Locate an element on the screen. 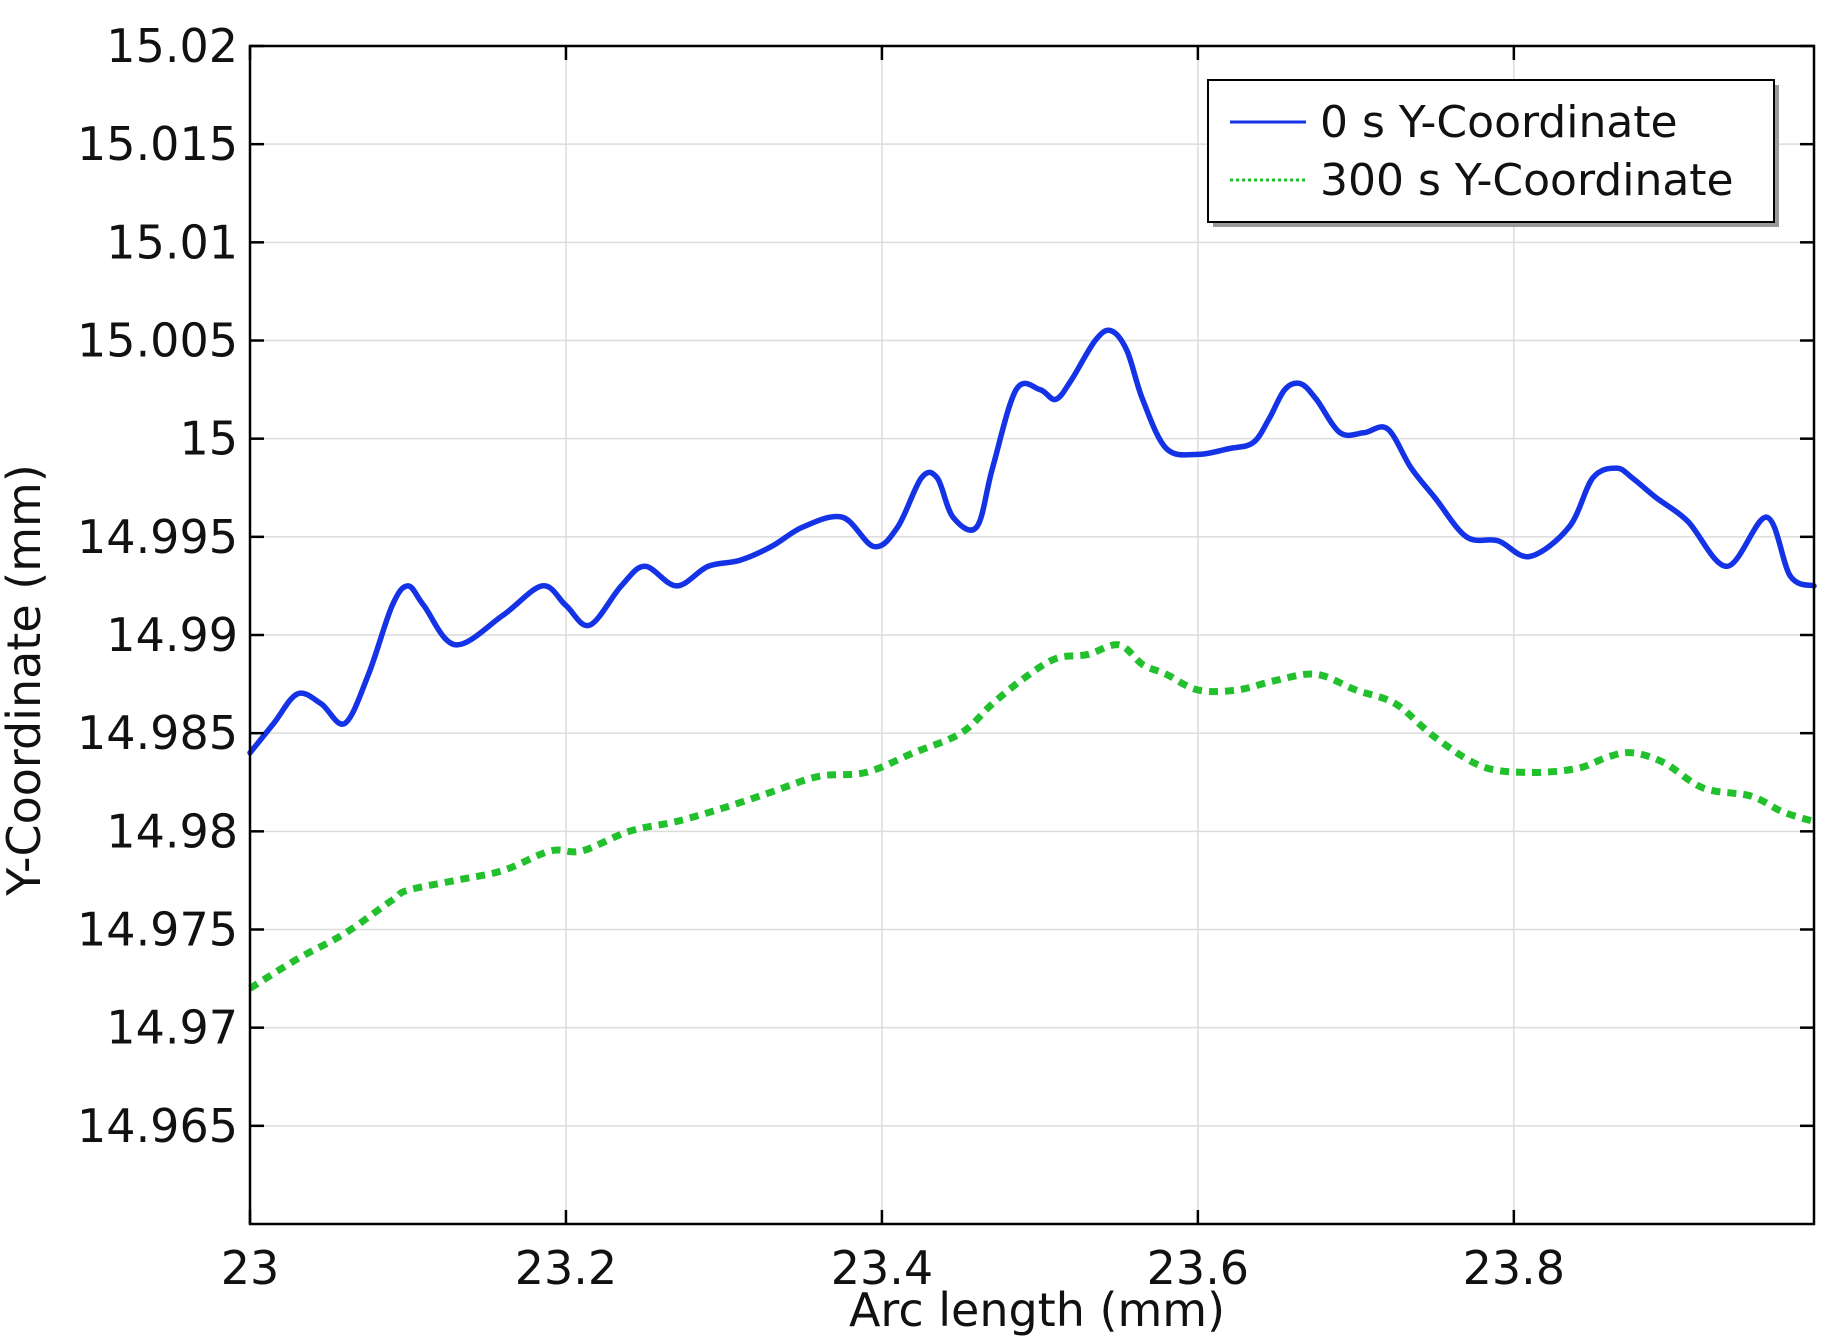 The image size is (1828, 1341). x-tick-label: 23.6 is located at coordinates (1198, 1268).